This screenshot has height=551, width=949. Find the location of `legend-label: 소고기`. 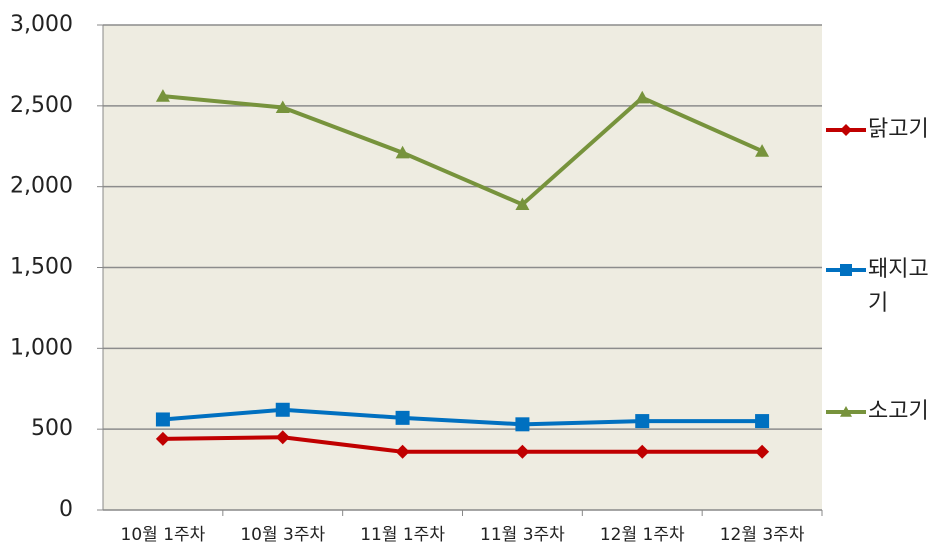

legend-label: 소고기 is located at coordinates (898, 411).